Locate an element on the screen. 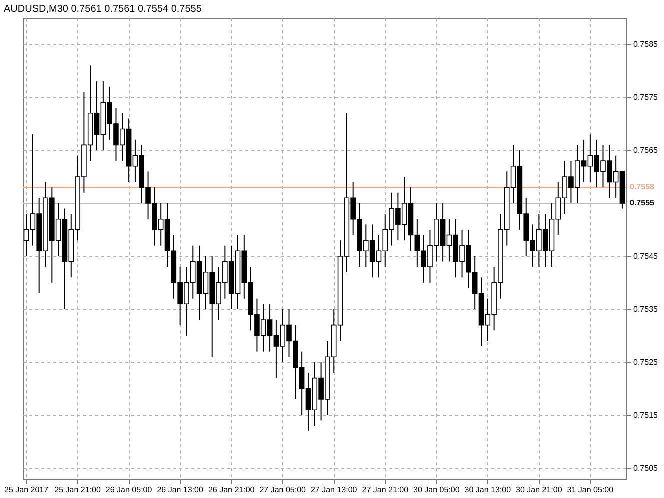 This screenshot has width=664, height=498. x-tick-label: 30 Jan 21:00 is located at coordinates (539, 490).